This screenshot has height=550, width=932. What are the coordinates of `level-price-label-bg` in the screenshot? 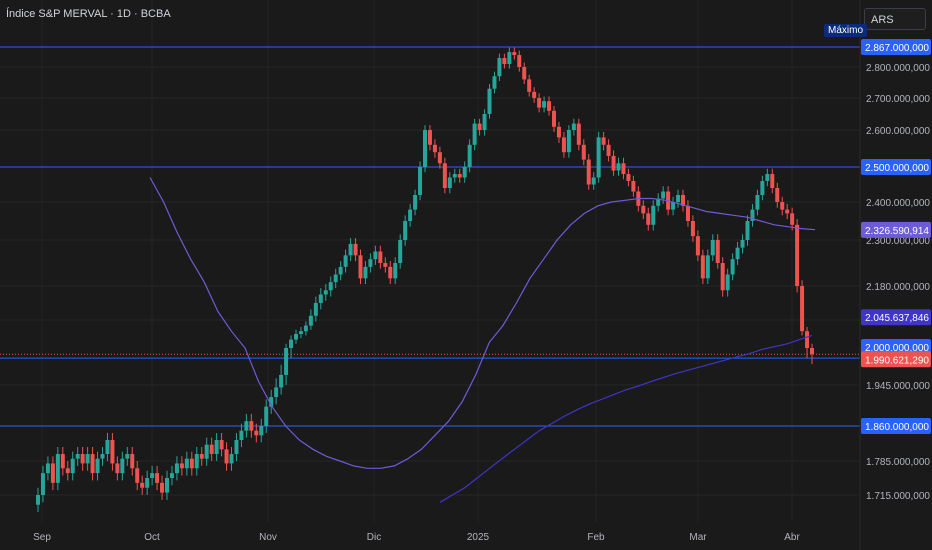 It's located at (896, 47).